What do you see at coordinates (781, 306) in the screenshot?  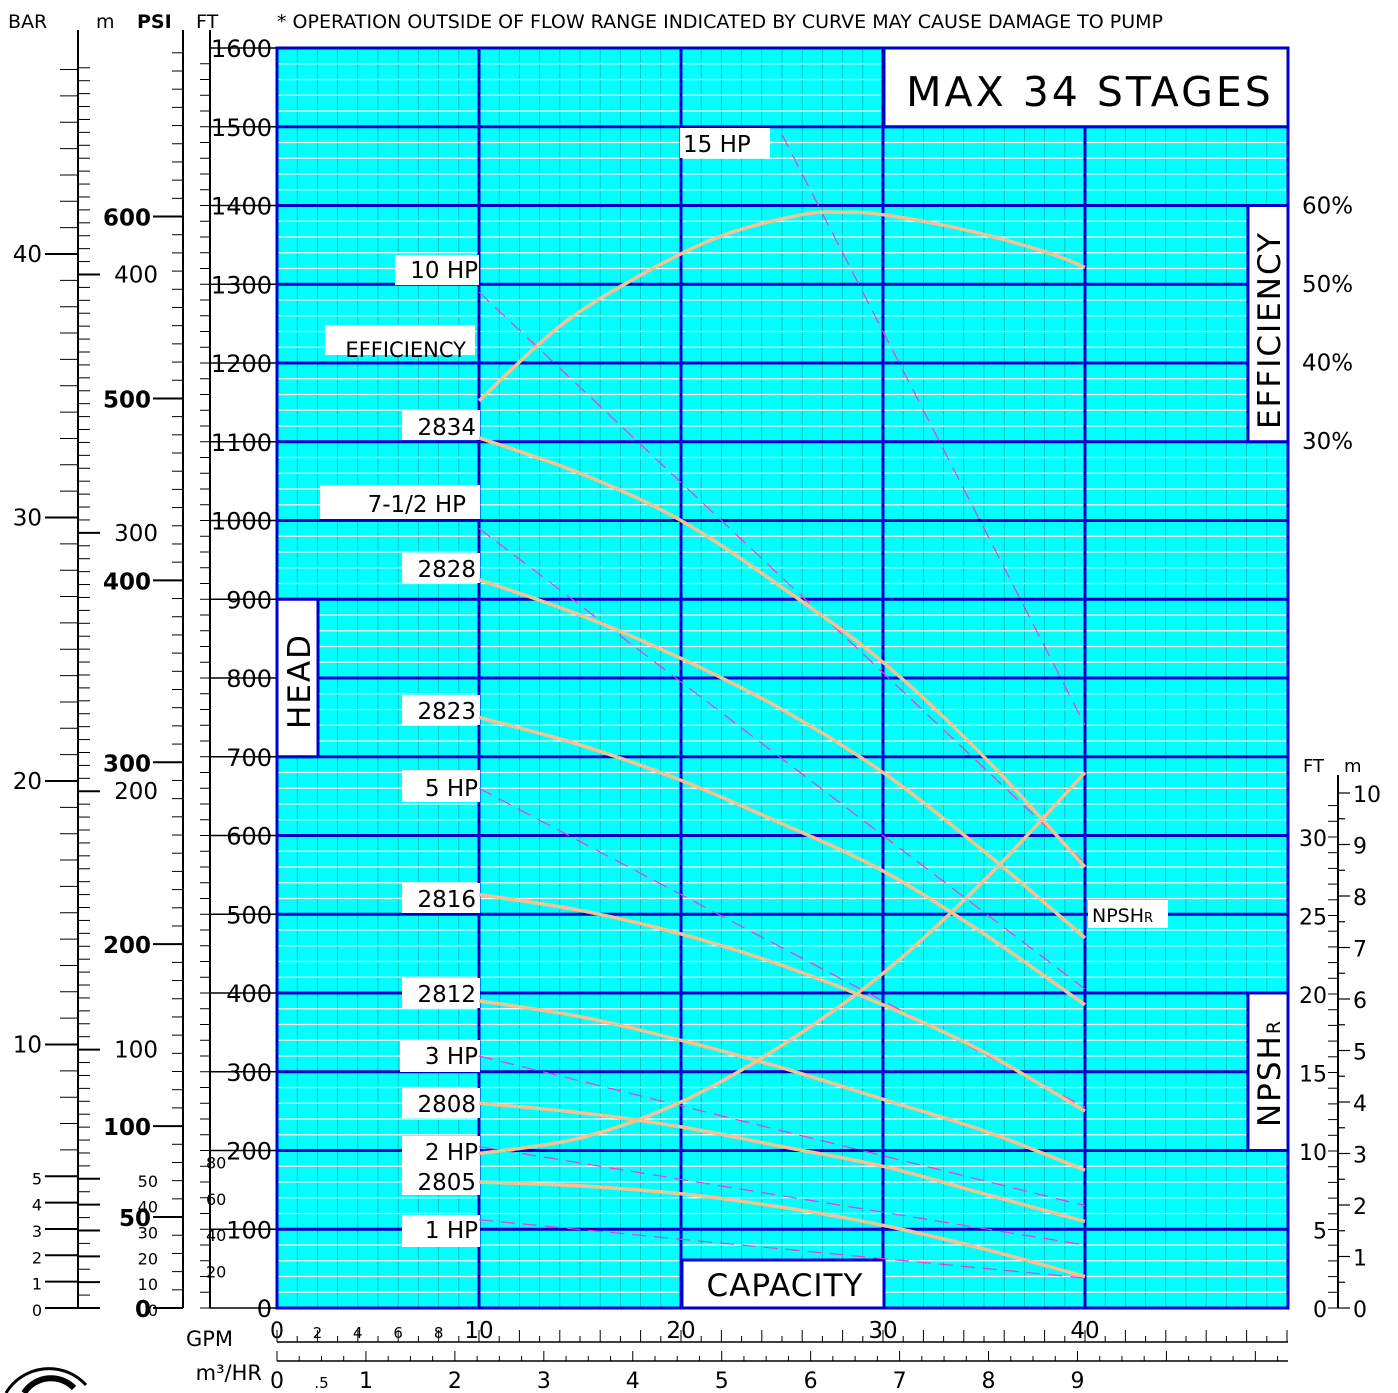 I see `efficiency-curve` at bounding box center [781, 306].